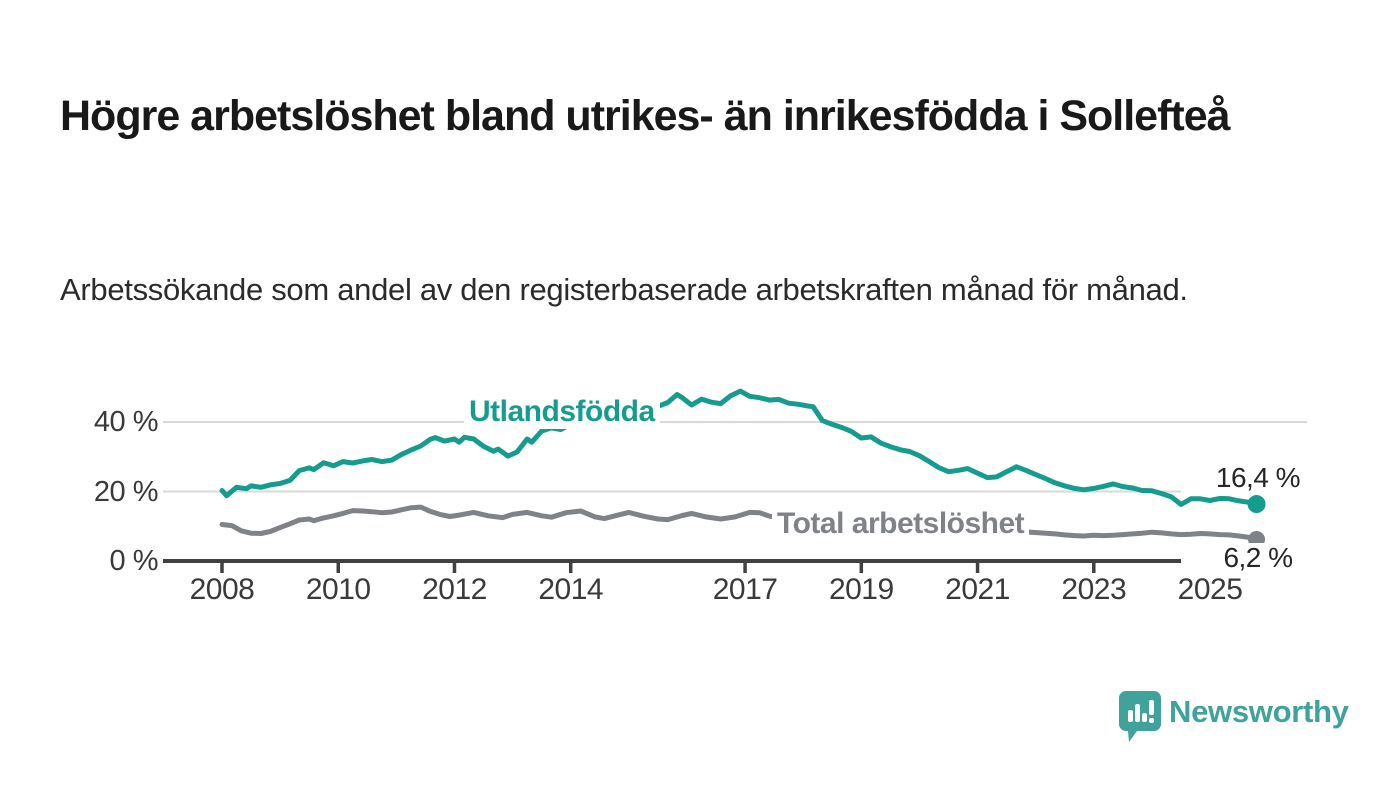 The height and width of the screenshot is (794, 1400). I want to click on end-value-label-total: 6,2 %, so click(1258, 558).